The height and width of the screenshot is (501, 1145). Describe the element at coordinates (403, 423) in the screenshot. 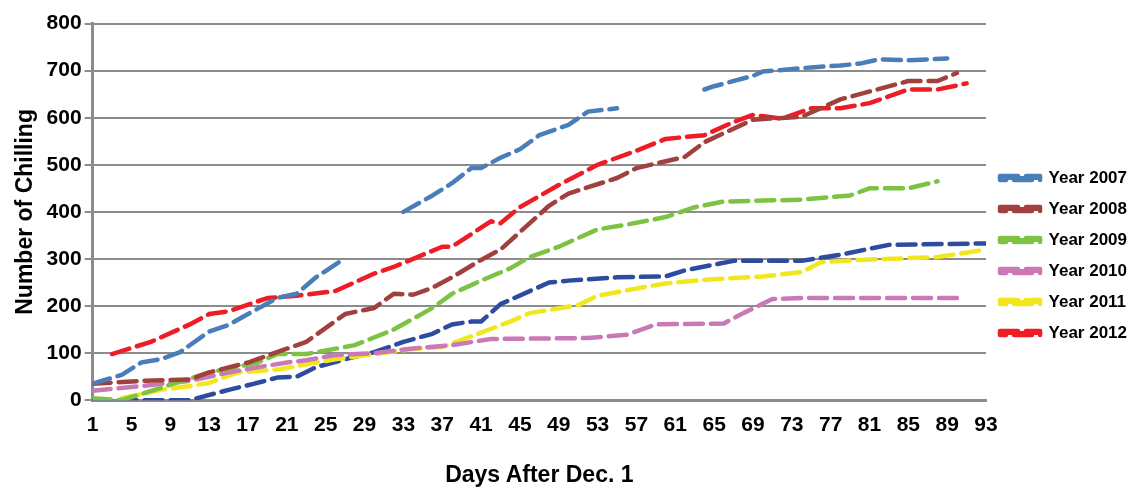

I see `x-tick-label: 33` at that location.